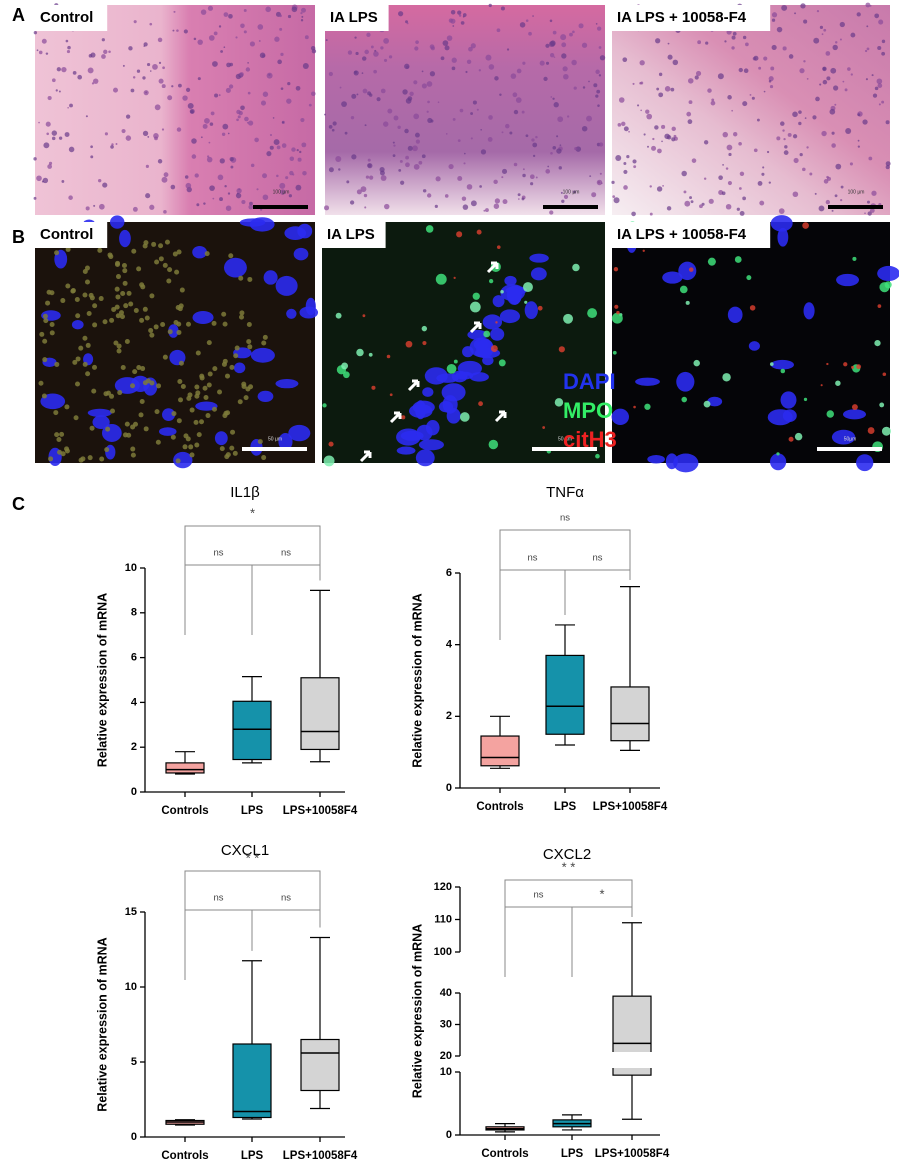  I want to click on arrow, so click(492, 267).